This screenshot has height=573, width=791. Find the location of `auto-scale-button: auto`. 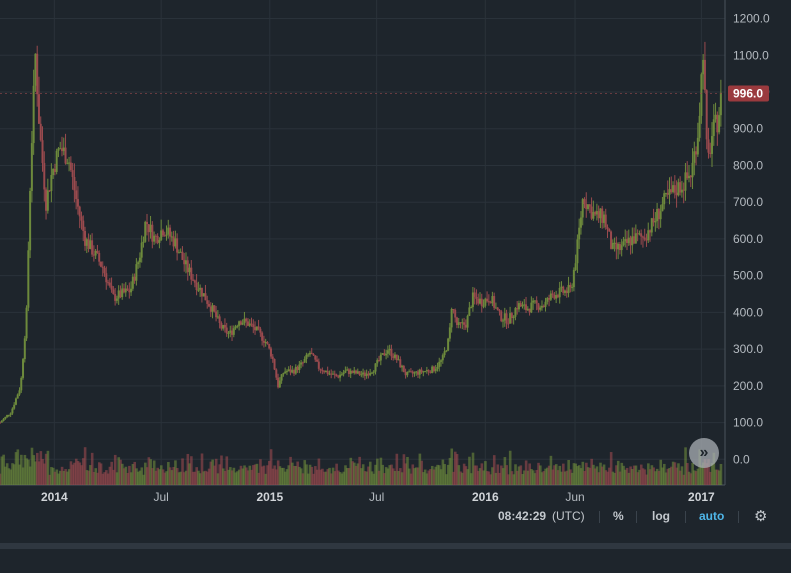

auto-scale-button: auto is located at coordinates (712, 516).